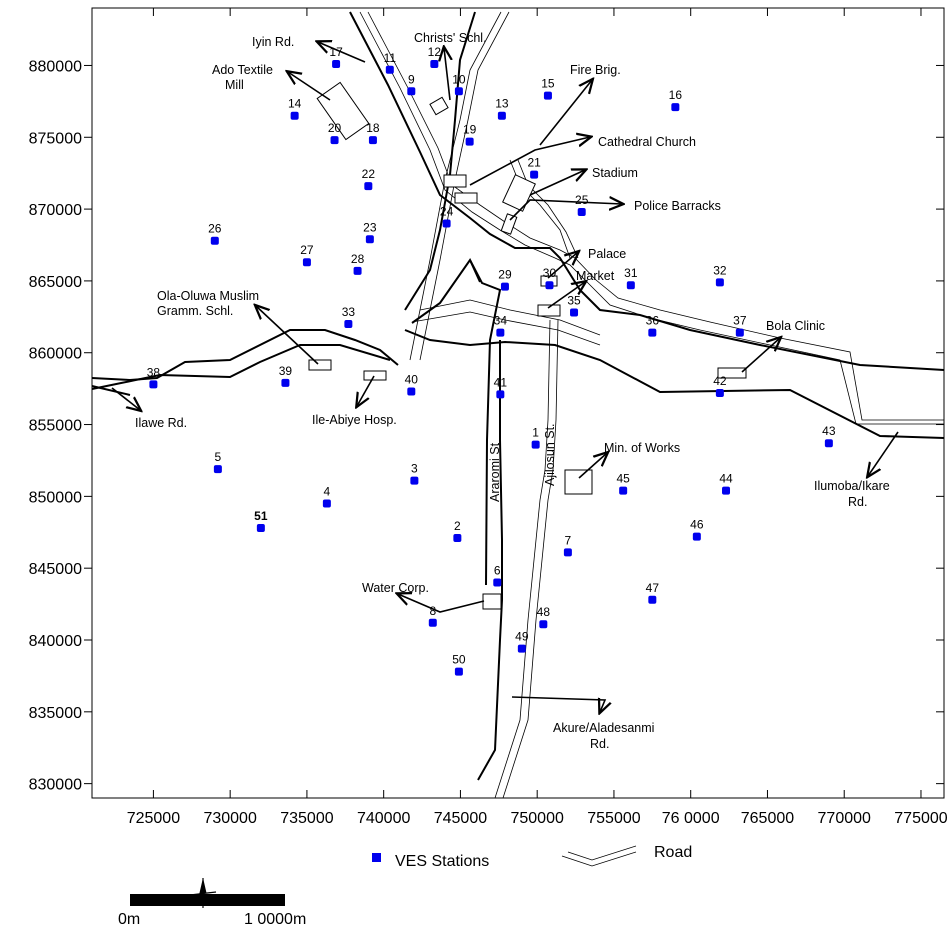 Image resolution: width=951 pixels, height=928 pixels. I want to click on ves-station-label: 23, so click(370, 227).